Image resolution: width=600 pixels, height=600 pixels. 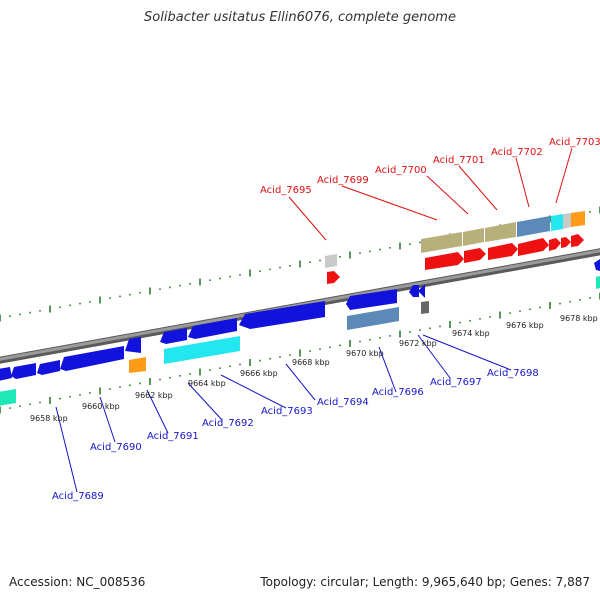 I want to click on kbp-label: 9676 kbp, so click(x=525, y=325).